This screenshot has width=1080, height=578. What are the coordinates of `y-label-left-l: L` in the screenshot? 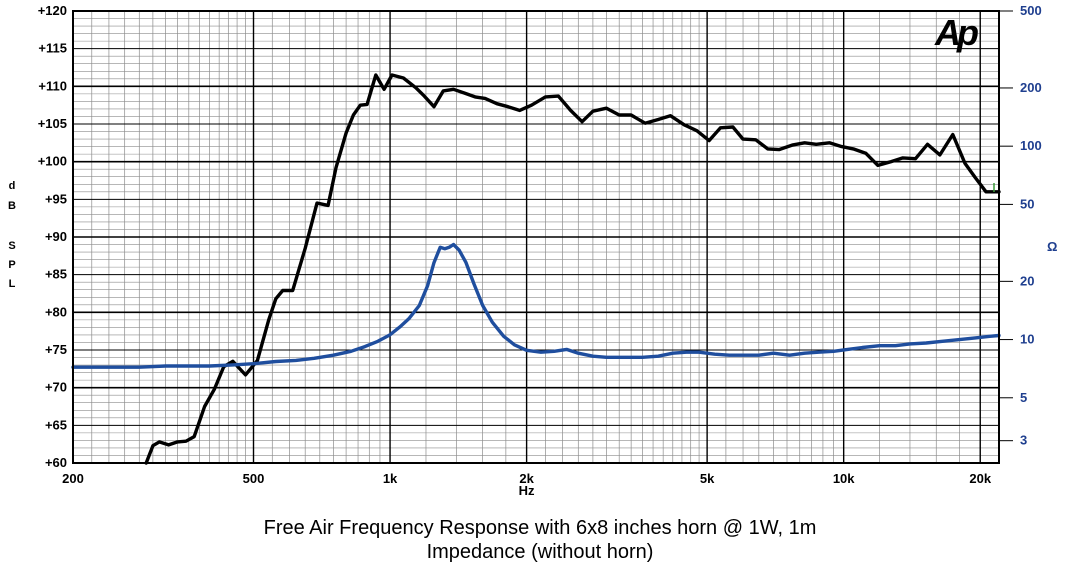 It's located at (12, 284).